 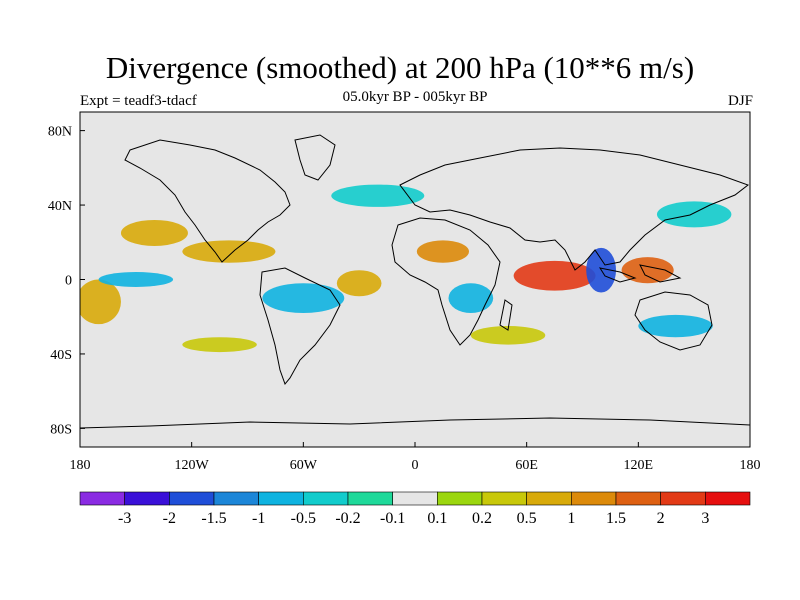 What do you see at coordinates (61, 429) in the screenshot?
I see `y-tick-label: 80S` at bounding box center [61, 429].